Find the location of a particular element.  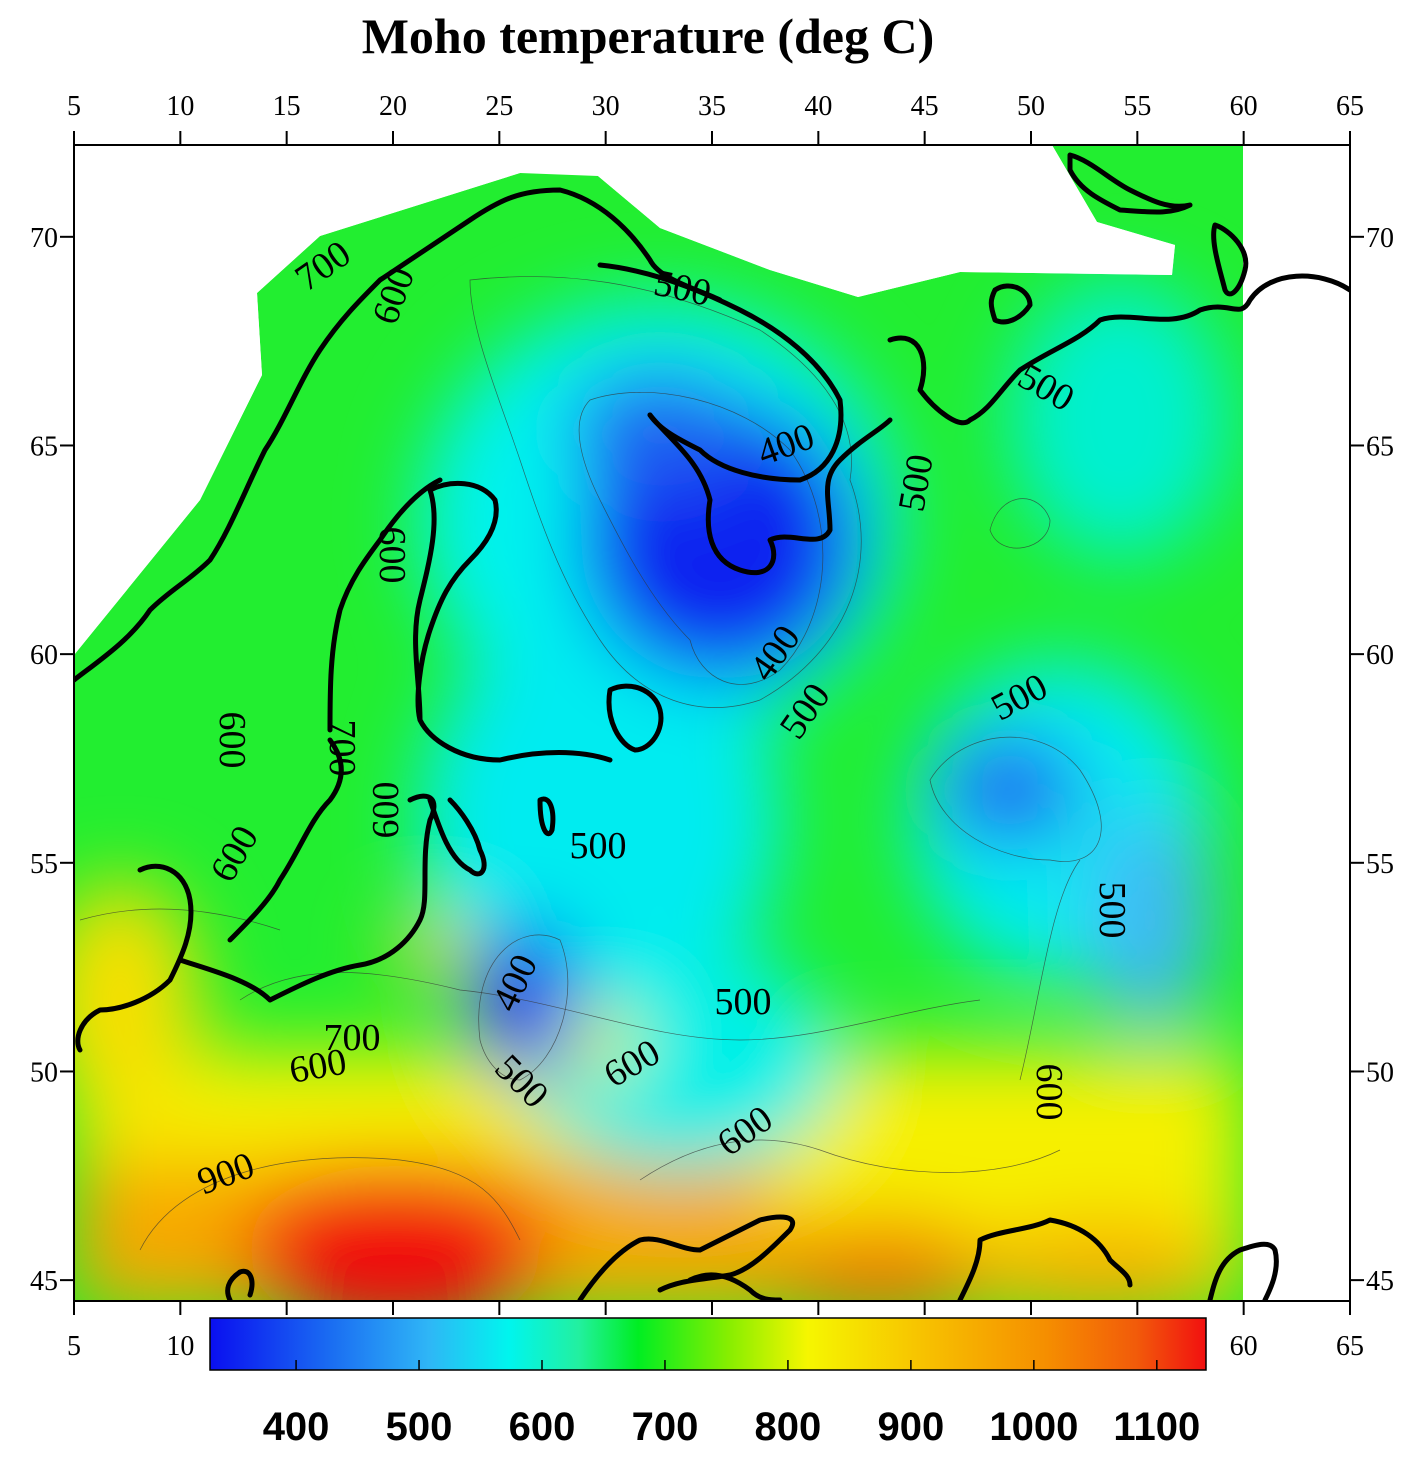

coastline-barents-east is located at coordinates (1118, 349).